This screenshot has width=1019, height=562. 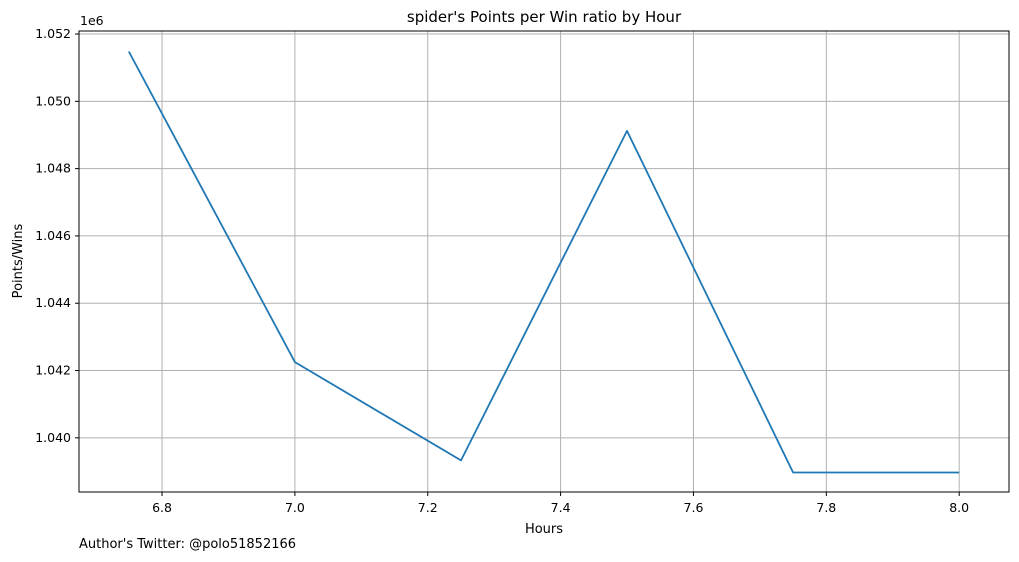 What do you see at coordinates (561, 507) in the screenshot?
I see `x-tick-label: 7.4` at bounding box center [561, 507].